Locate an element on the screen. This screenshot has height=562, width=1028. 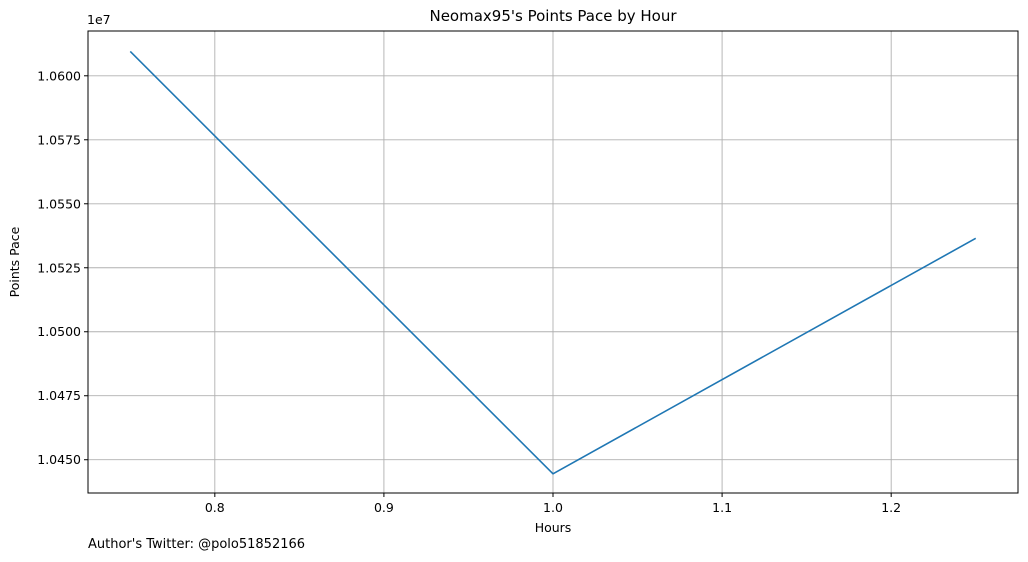
x-tick-label: 1.2 is located at coordinates (891, 507).